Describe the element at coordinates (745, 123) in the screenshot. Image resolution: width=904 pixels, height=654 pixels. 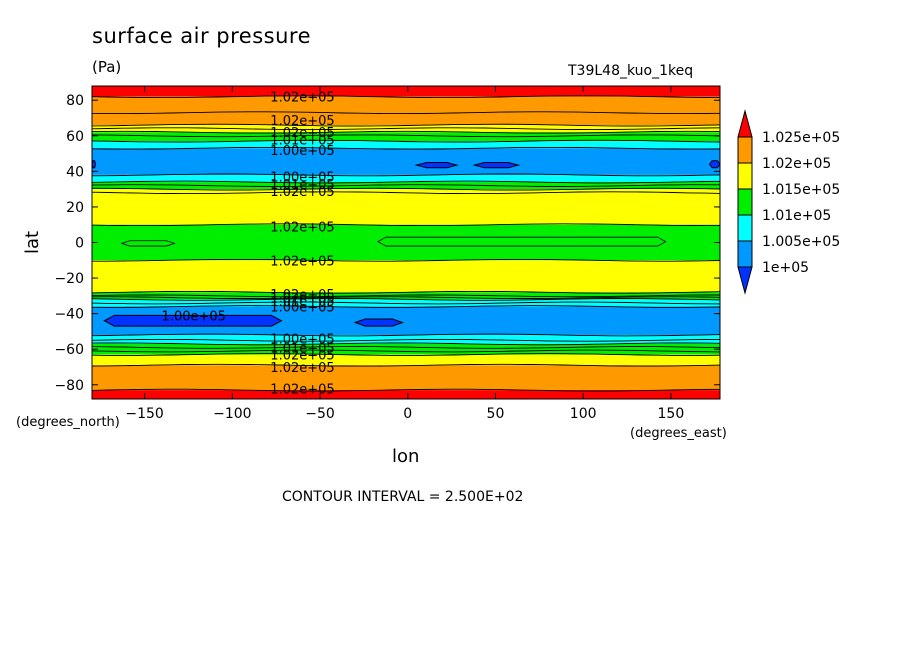
I see `colorbar-extend-top` at that location.